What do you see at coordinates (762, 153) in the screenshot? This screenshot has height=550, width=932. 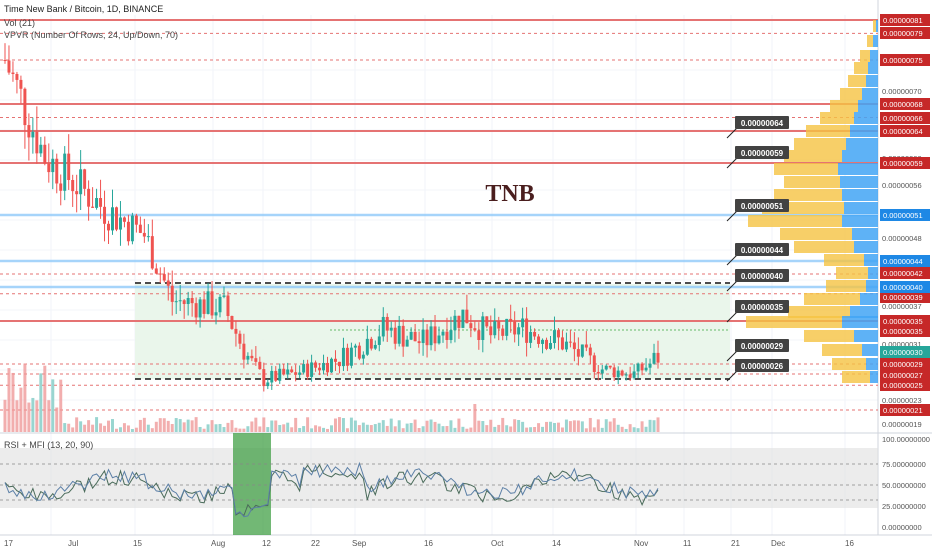 I see `callout-label: 0.00000059` at bounding box center [762, 153].